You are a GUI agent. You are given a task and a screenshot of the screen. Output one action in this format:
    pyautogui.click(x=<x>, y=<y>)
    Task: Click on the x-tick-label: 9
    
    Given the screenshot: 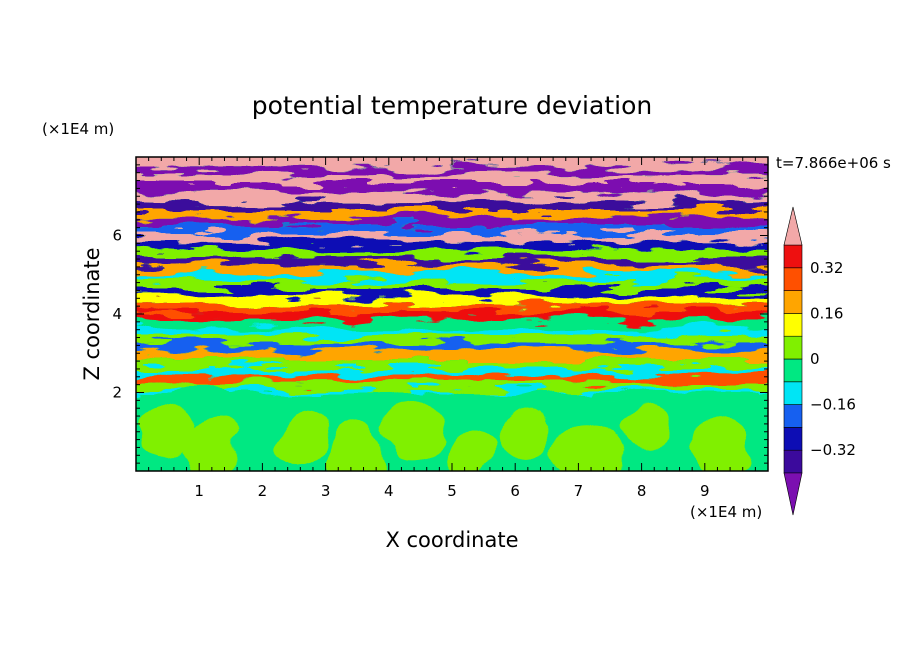 What is the action you would take?
    pyautogui.click(x=705, y=491)
    